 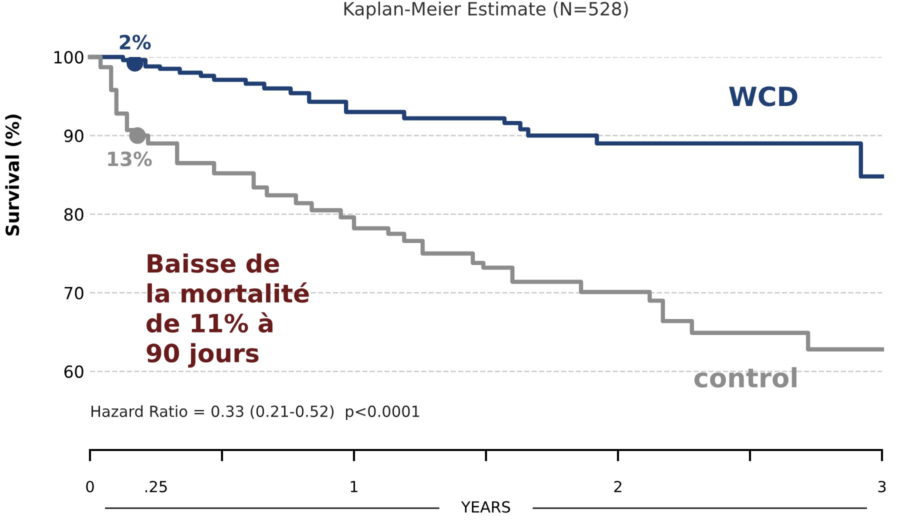 I want to click on annotation: Hazard Ratio = 0.33 (0.21-0.52) p<0.0001, so click(x=256, y=412).